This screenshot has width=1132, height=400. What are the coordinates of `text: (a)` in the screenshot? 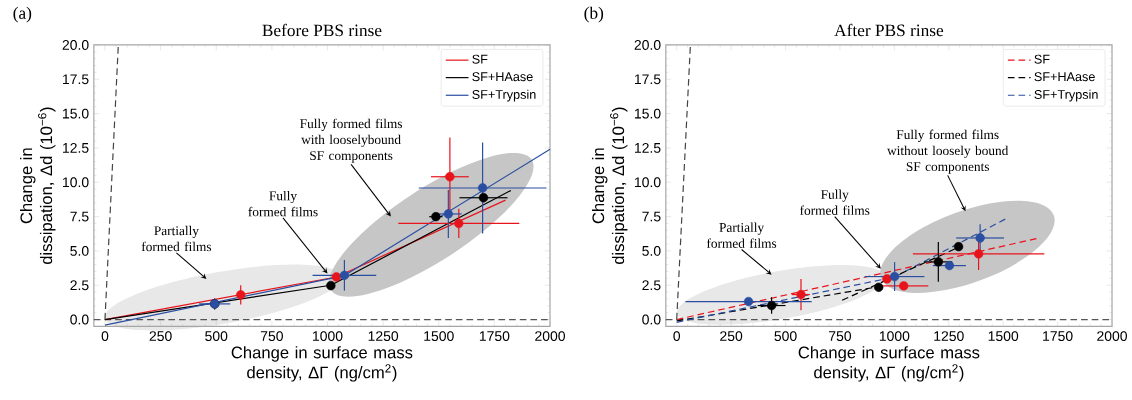 It's located at (22, 14).